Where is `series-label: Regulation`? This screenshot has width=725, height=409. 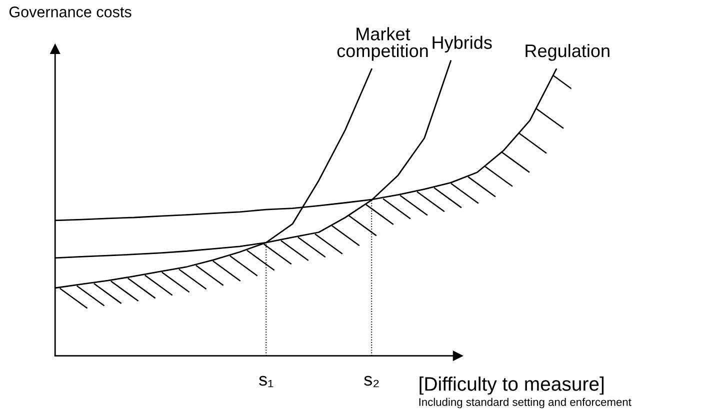
series-label: Regulation is located at coordinates (568, 52).